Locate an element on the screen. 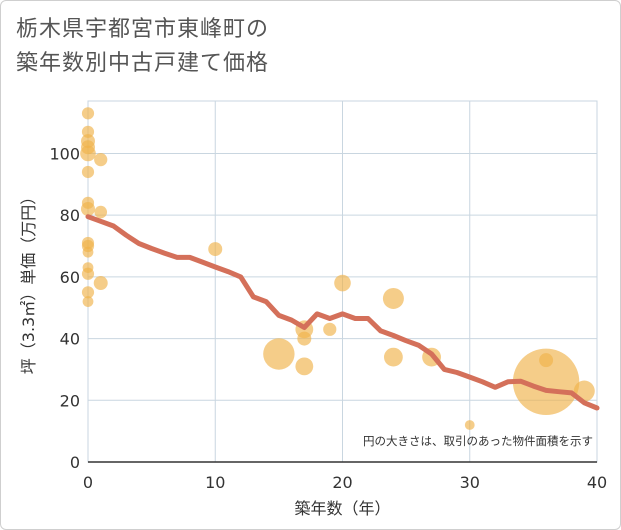 This screenshot has width=621, height=530. y-tick-label: 20 is located at coordinates (70, 400).